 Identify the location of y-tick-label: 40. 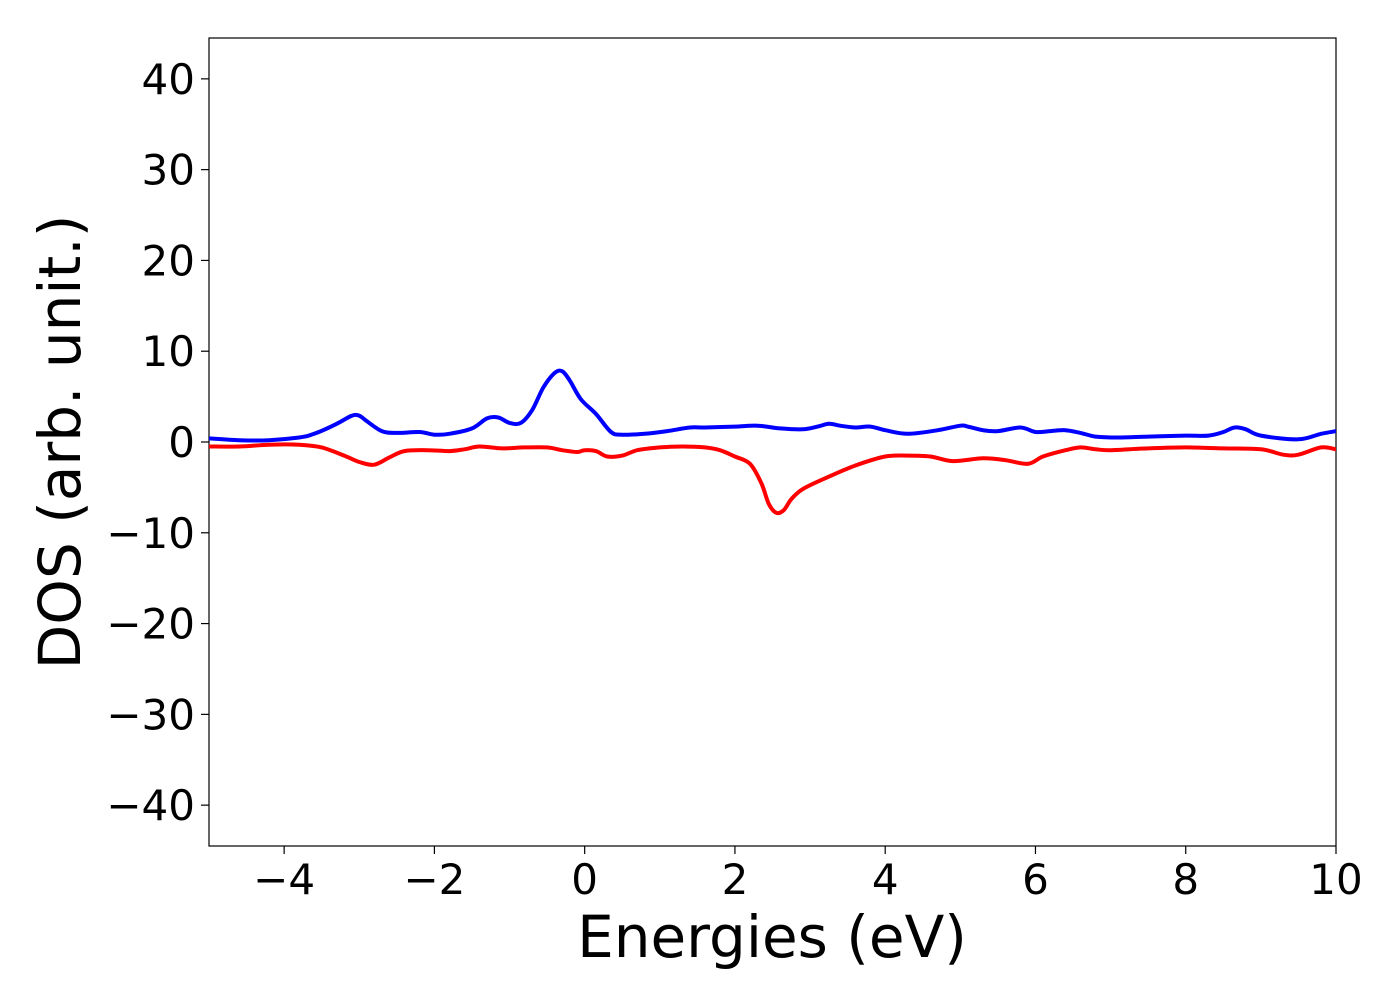
(168, 79).